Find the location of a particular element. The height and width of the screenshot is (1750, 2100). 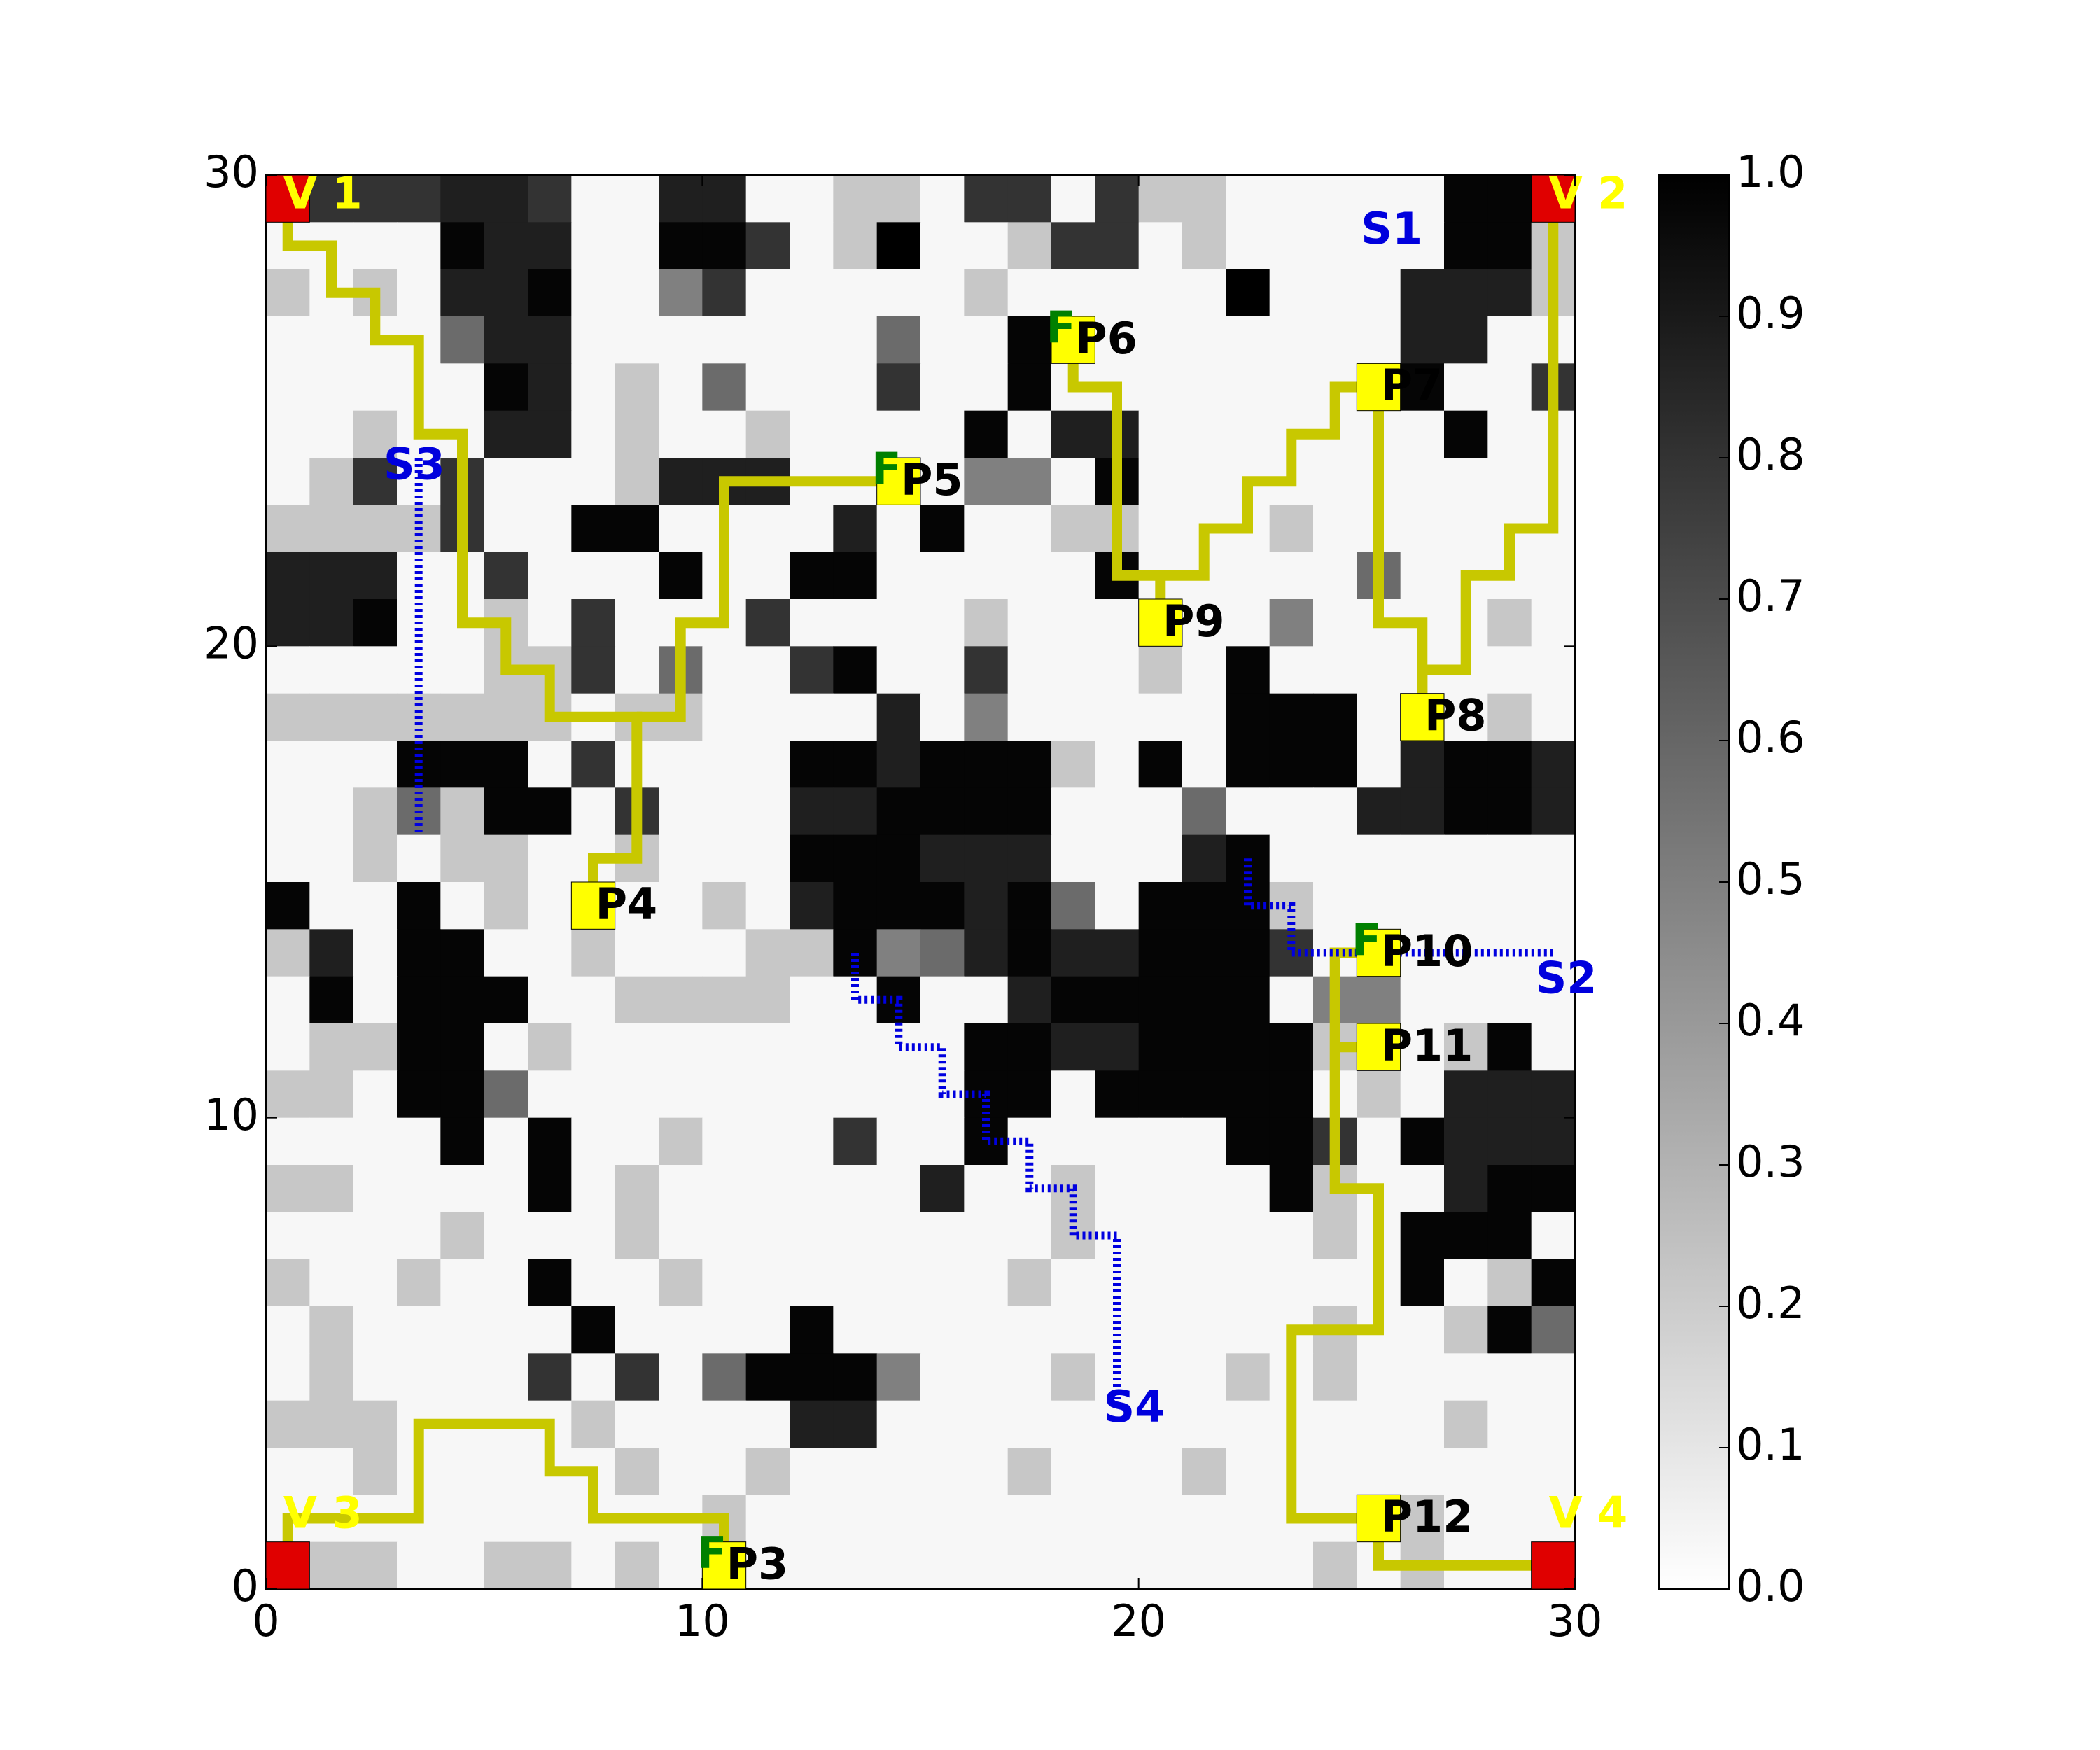

colorbar-tick-label: 0.9 is located at coordinates (1770, 313).